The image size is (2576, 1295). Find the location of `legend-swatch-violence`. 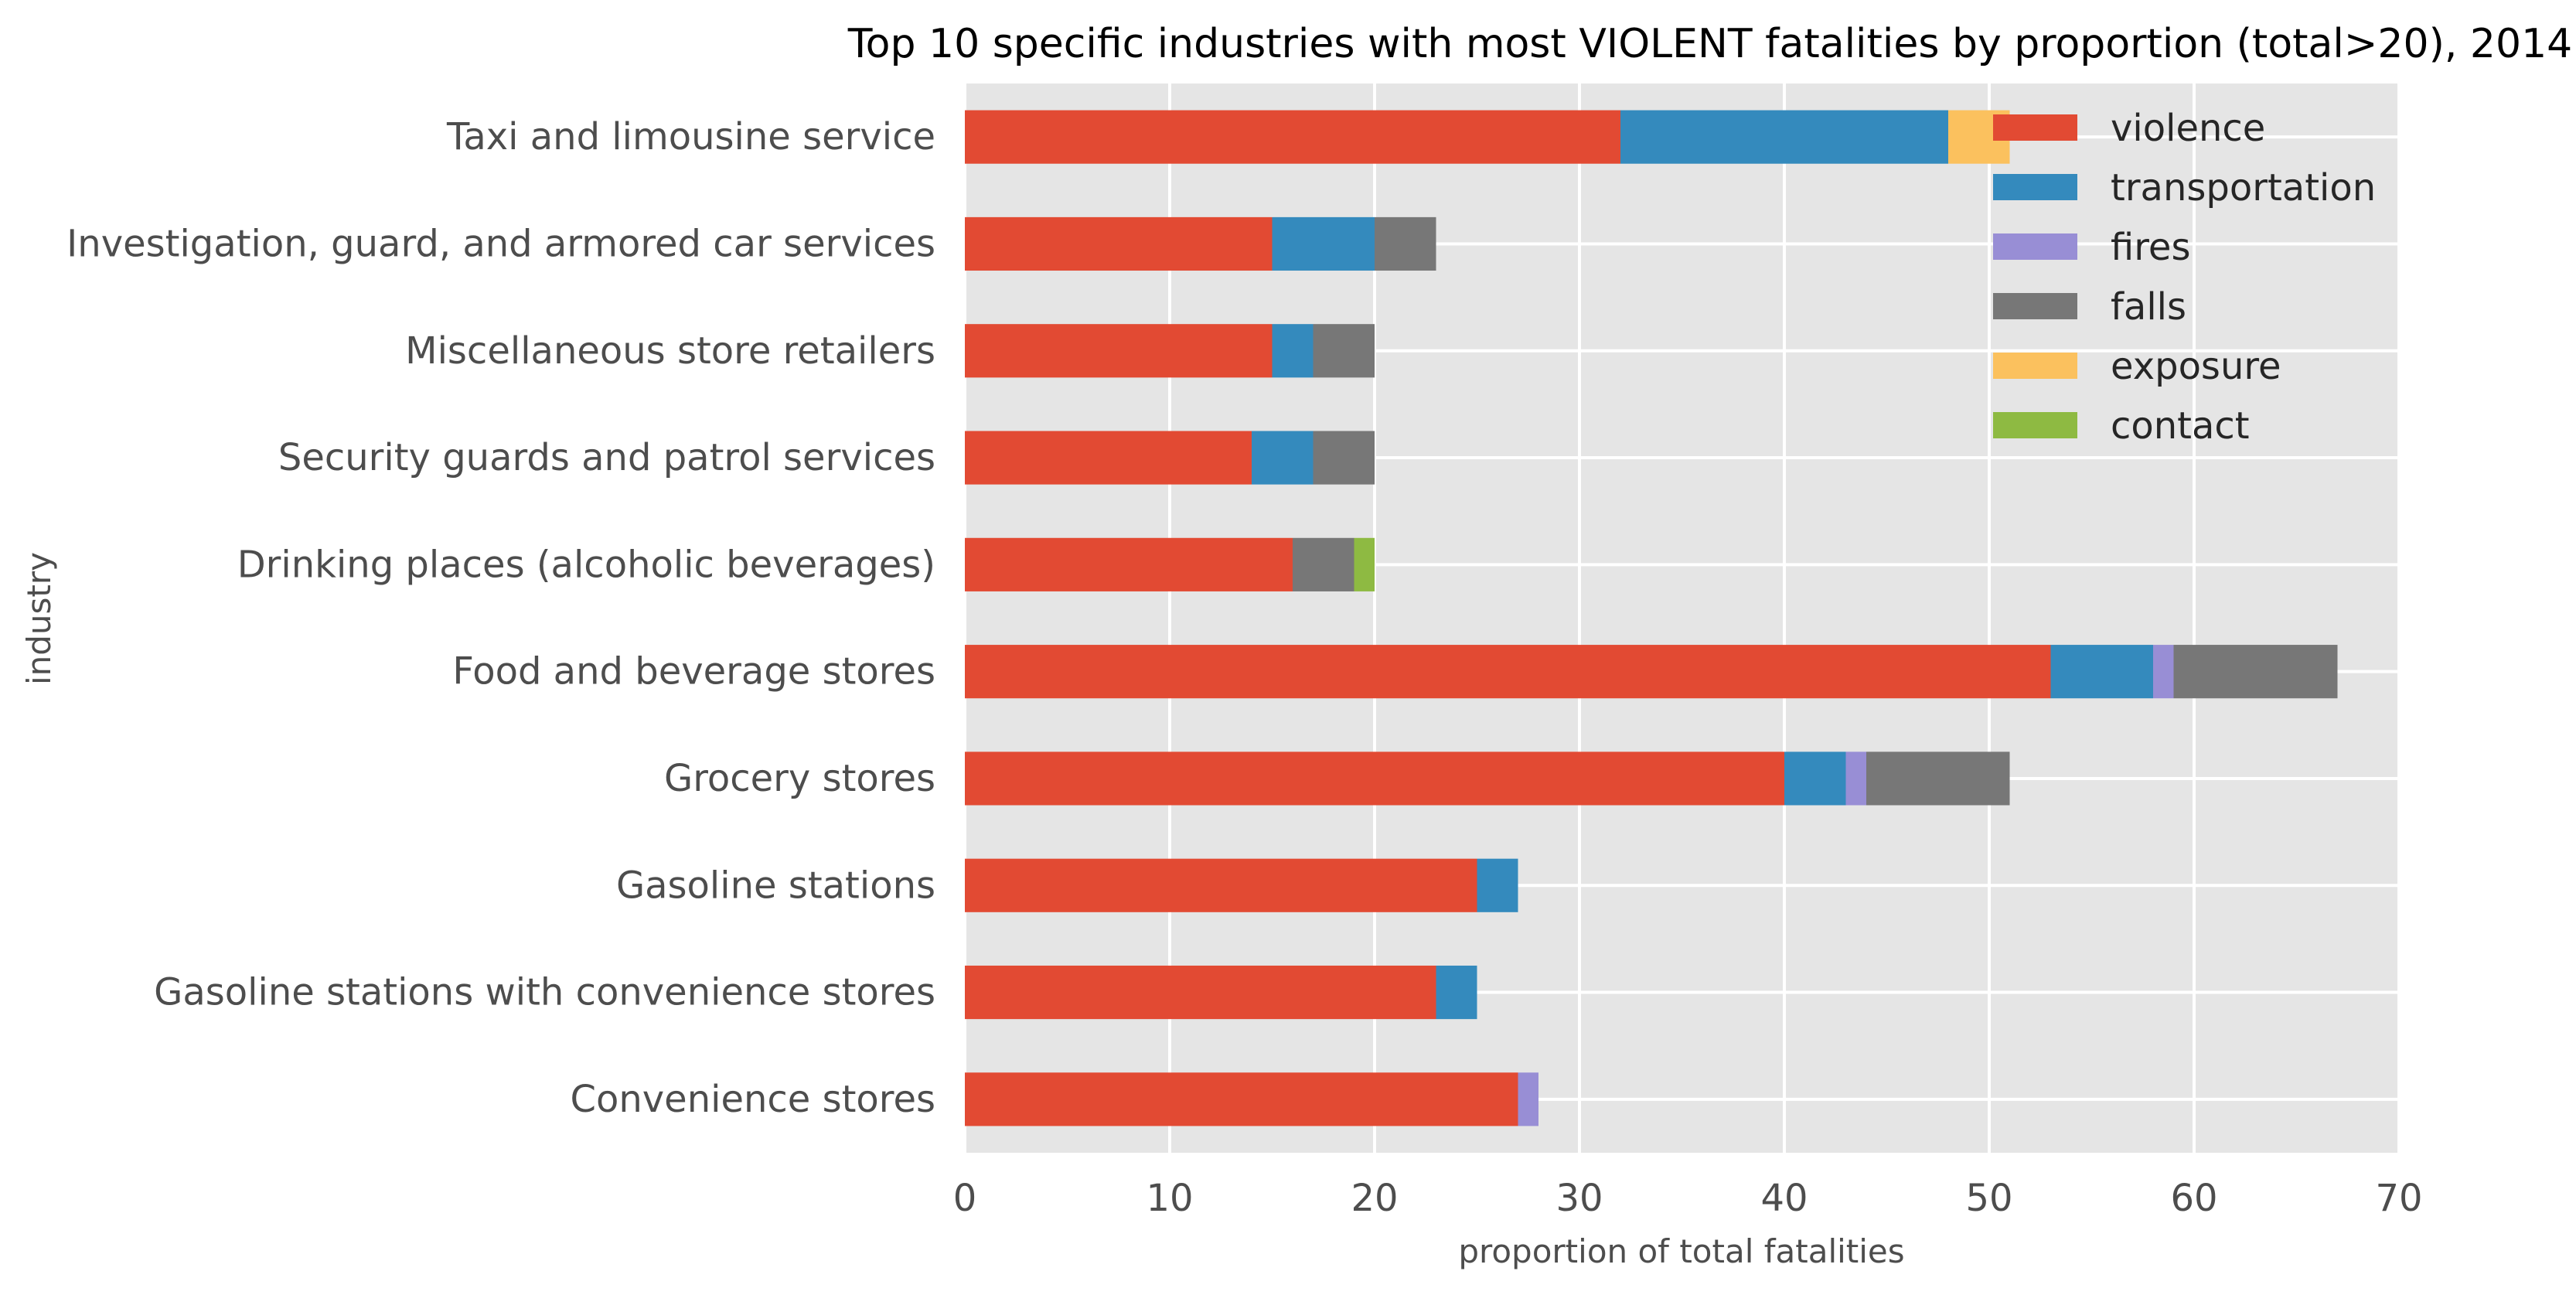

legend-swatch-violence is located at coordinates (2035, 128).